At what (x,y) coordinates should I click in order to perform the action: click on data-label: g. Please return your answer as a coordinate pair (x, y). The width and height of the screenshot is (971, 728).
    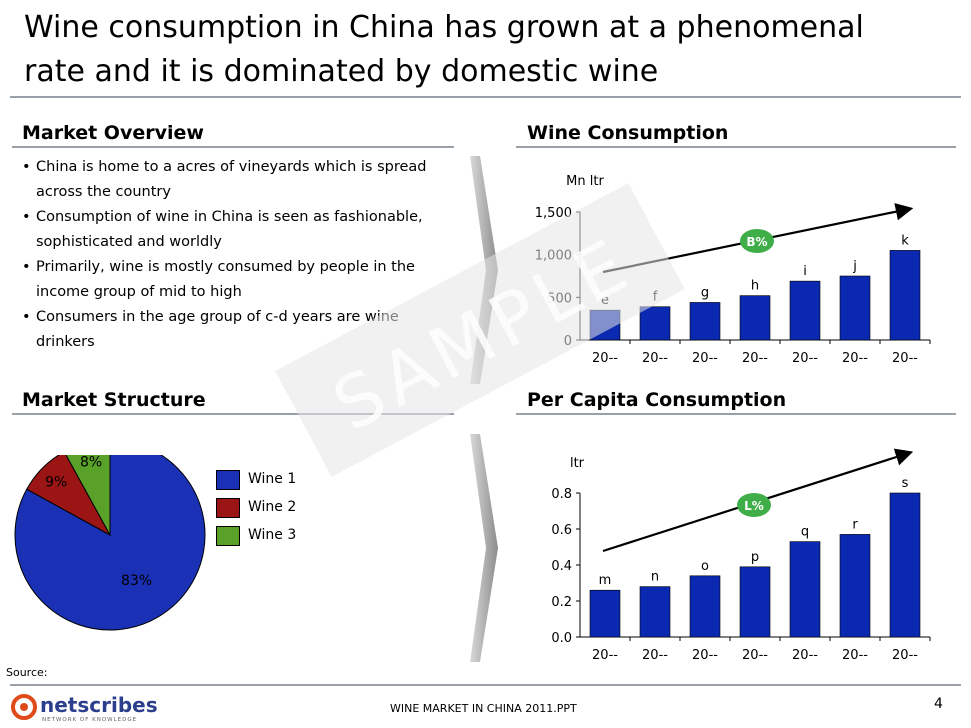
    Looking at the image, I should click on (705, 292).